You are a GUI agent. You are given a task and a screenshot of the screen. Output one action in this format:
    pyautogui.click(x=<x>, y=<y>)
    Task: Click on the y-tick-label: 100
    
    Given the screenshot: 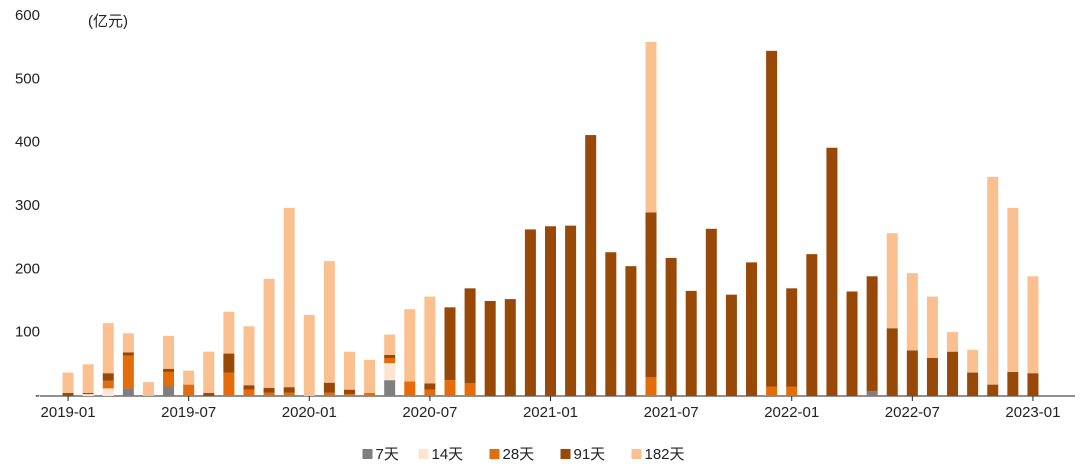 What is the action you would take?
    pyautogui.click(x=27, y=332)
    